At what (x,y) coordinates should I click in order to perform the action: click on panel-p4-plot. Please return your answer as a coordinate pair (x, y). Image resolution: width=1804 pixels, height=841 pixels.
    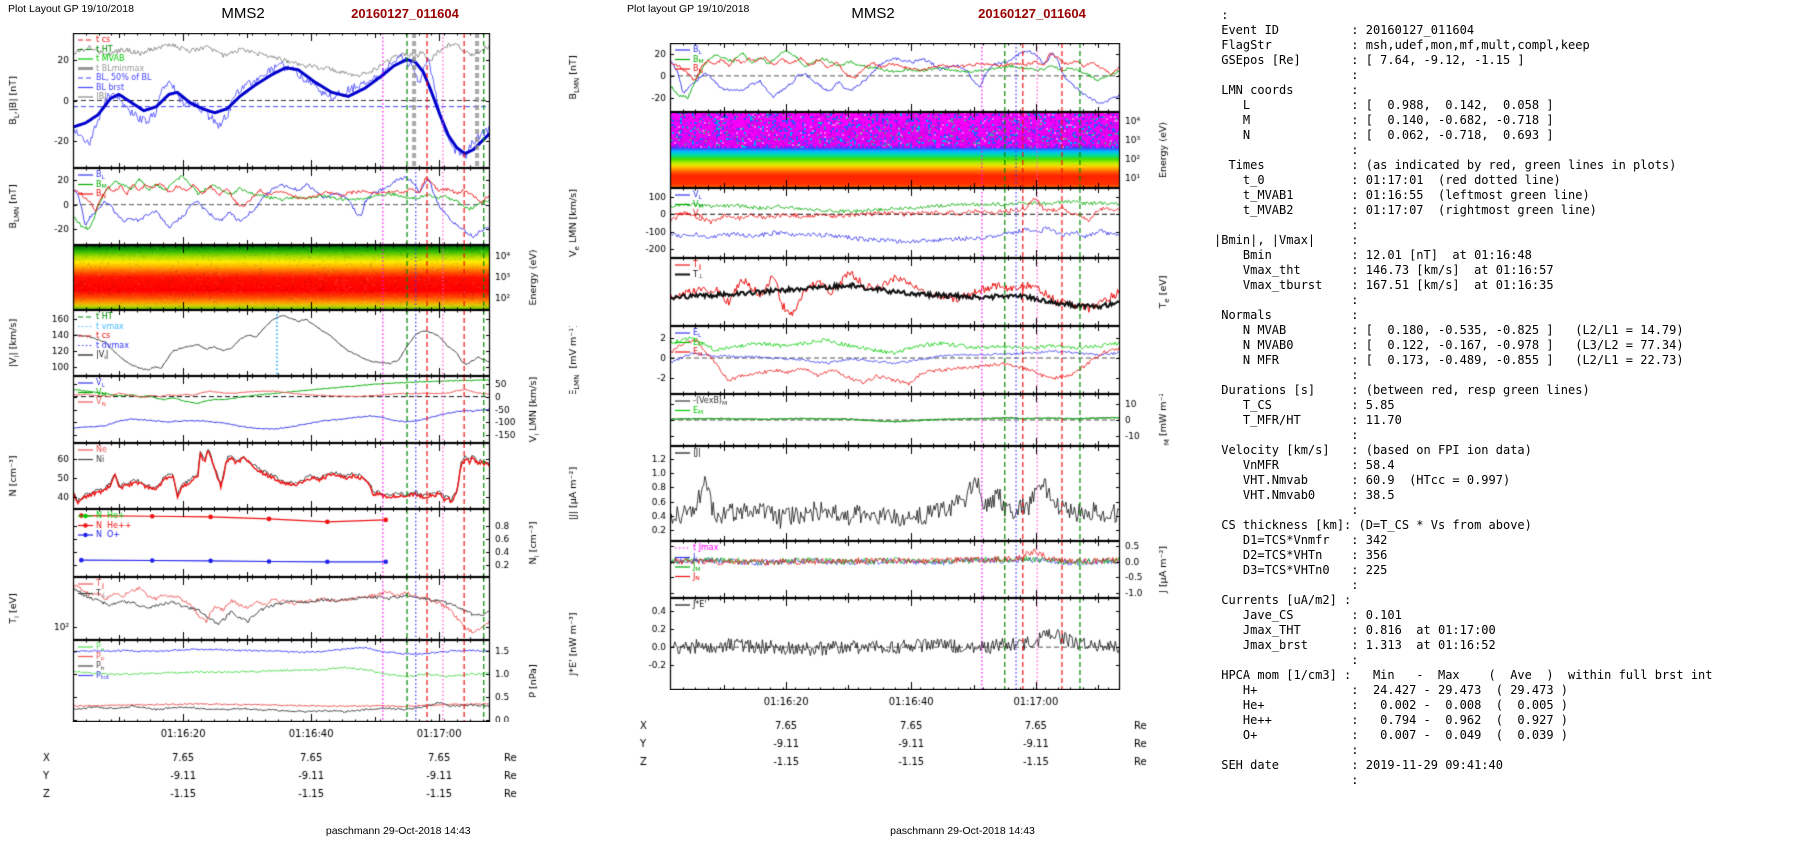
    Looking at the image, I should click on (280, 343).